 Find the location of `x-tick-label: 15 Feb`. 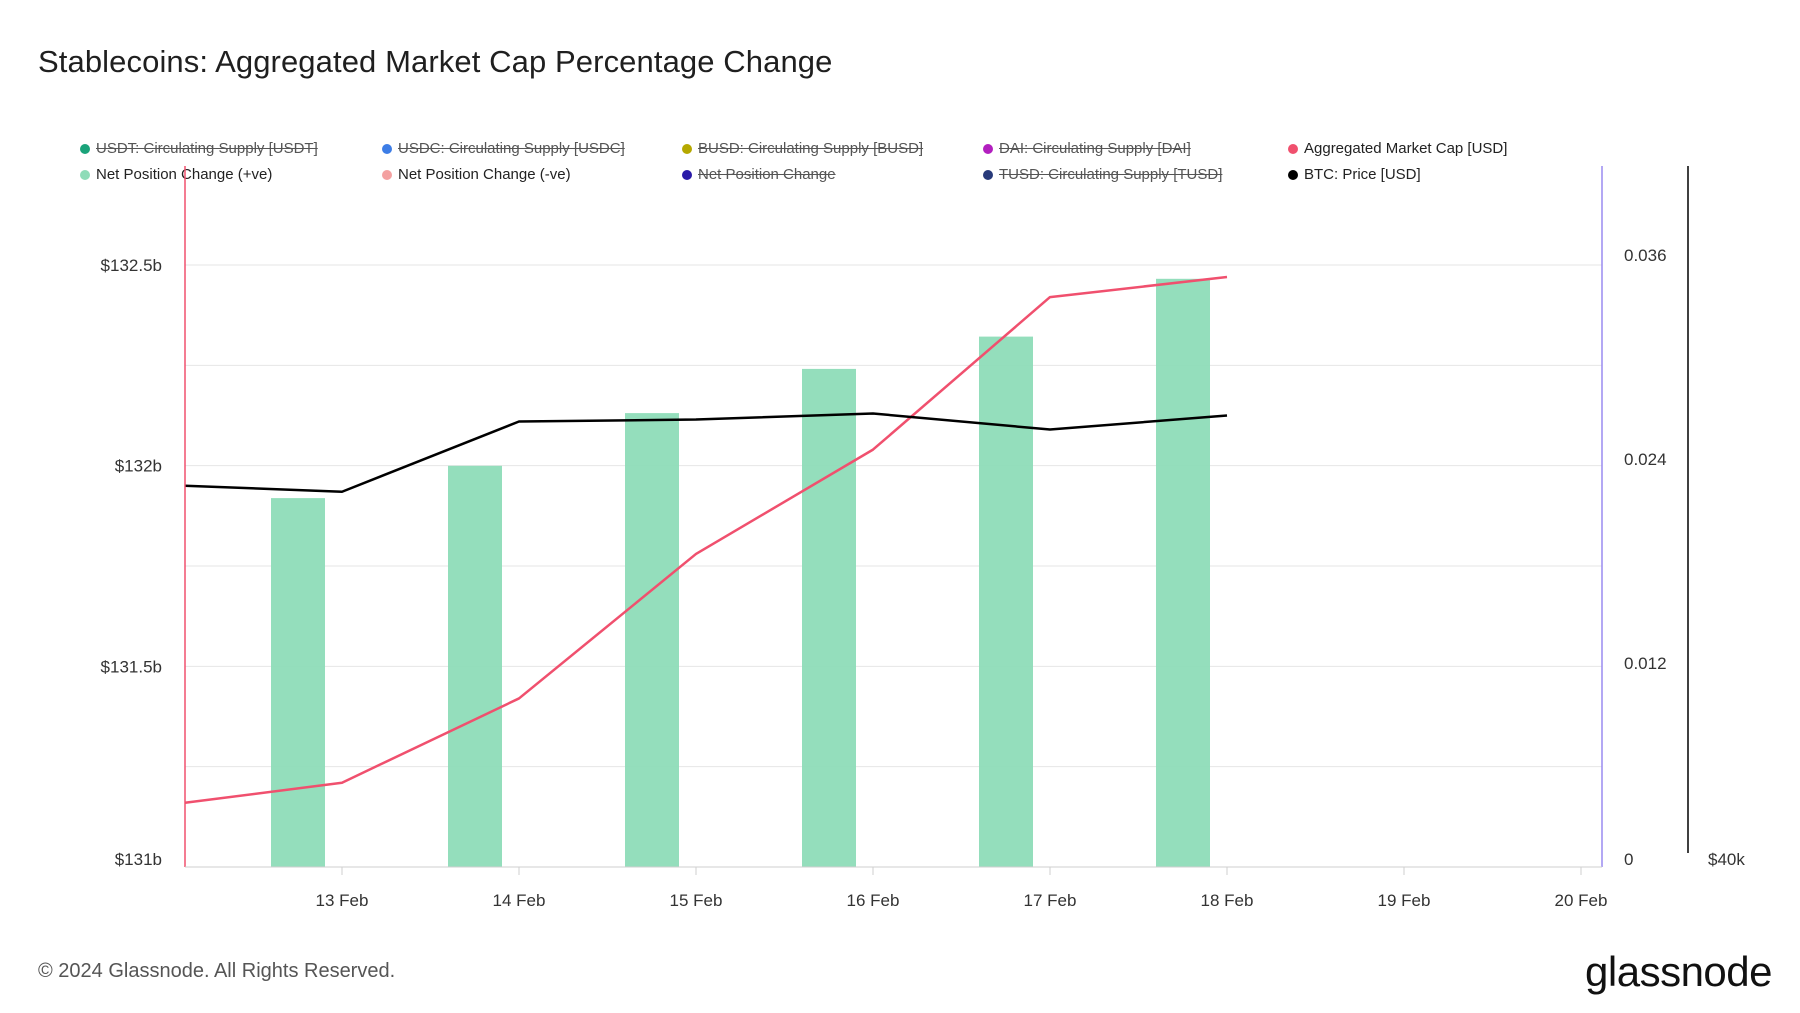

x-tick-label: 15 Feb is located at coordinates (696, 900).